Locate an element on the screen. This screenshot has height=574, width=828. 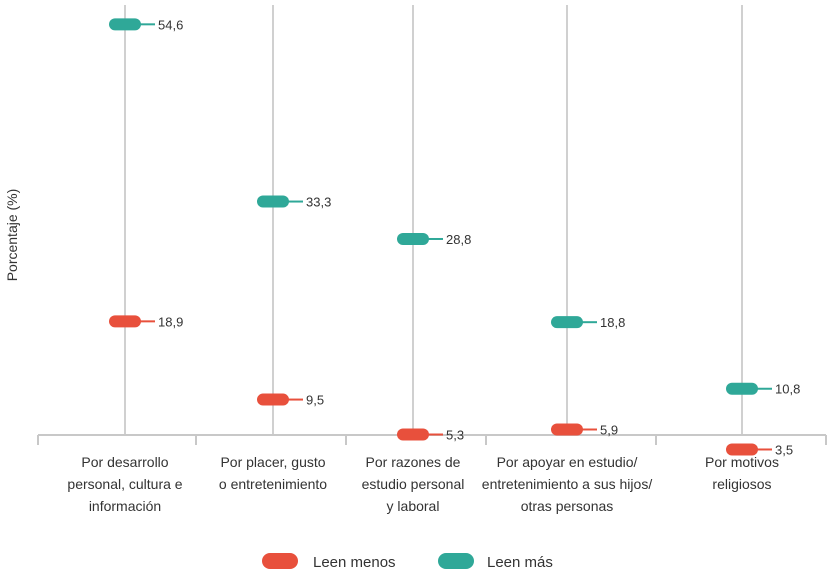
leen-mas-value-label: 10,8 is located at coordinates (787, 389).